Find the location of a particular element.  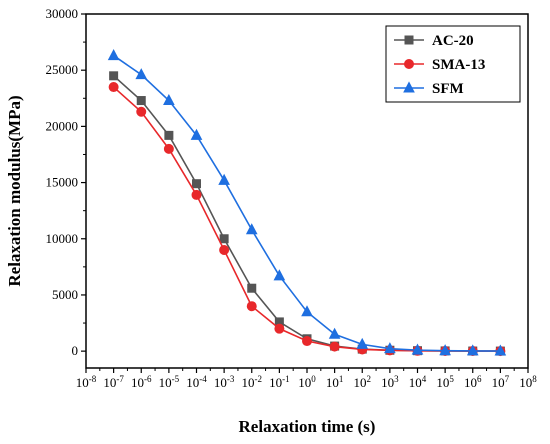

legend: AC-20 SMA-13 SFM is located at coordinates (453, 64).